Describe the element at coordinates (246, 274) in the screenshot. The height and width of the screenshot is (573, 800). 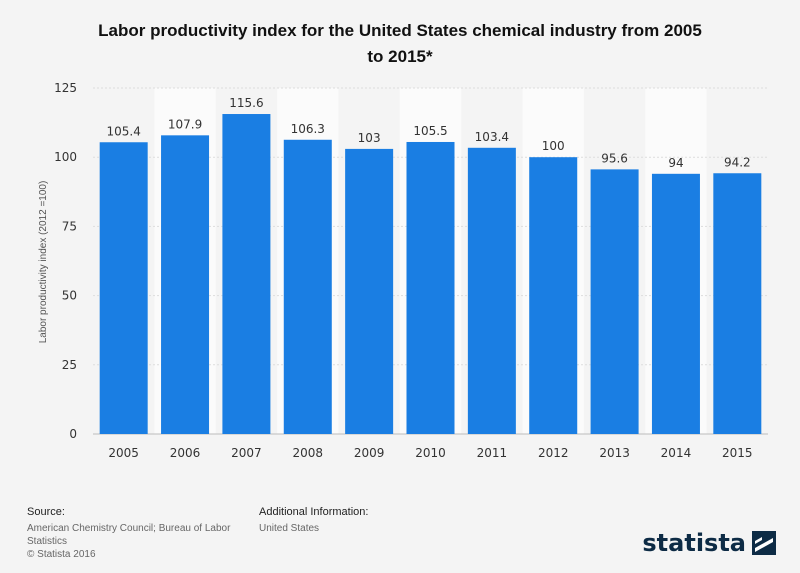
I see `bar-2007` at that location.